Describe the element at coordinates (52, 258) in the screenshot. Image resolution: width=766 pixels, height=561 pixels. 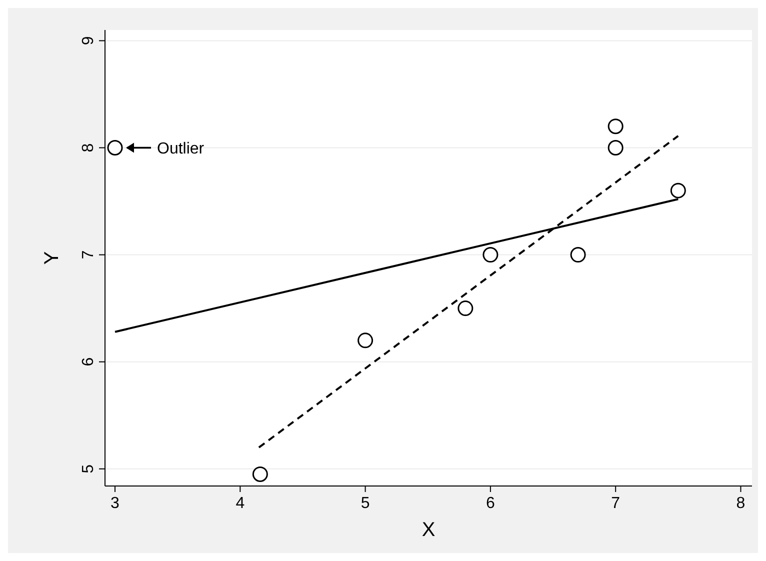
I see `y-axis-title: Y` at that location.